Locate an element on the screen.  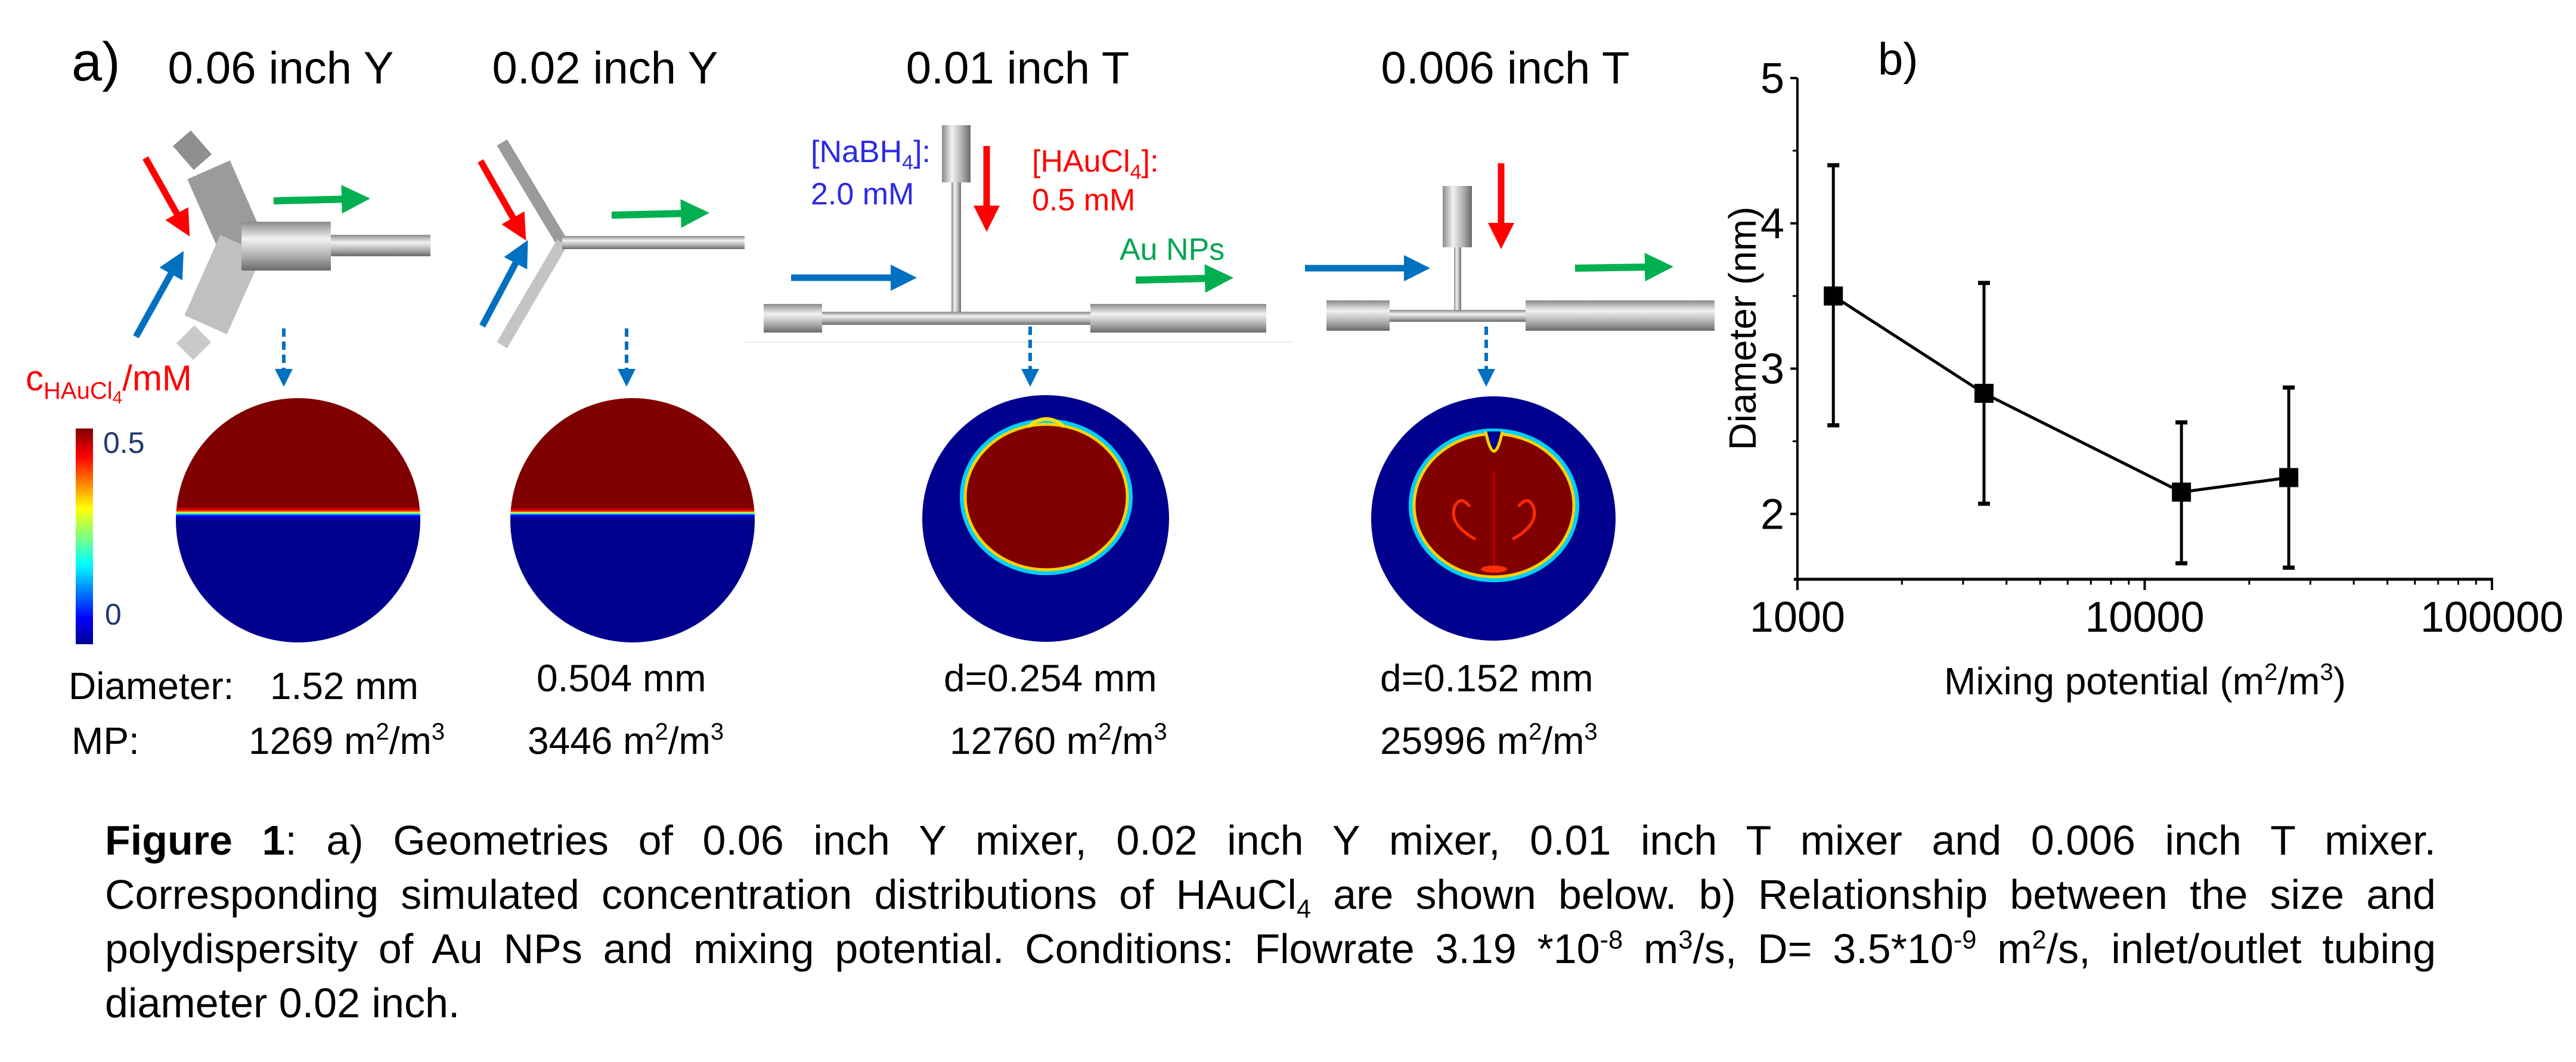
diameter-value-1: 1.52 mm is located at coordinates (344, 685).